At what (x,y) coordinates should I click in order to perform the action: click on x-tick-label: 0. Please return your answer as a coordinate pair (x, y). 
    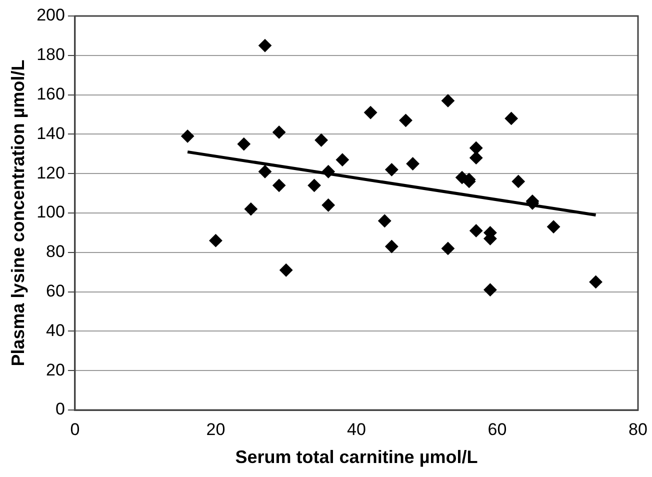
    Looking at the image, I should click on (75, 429).